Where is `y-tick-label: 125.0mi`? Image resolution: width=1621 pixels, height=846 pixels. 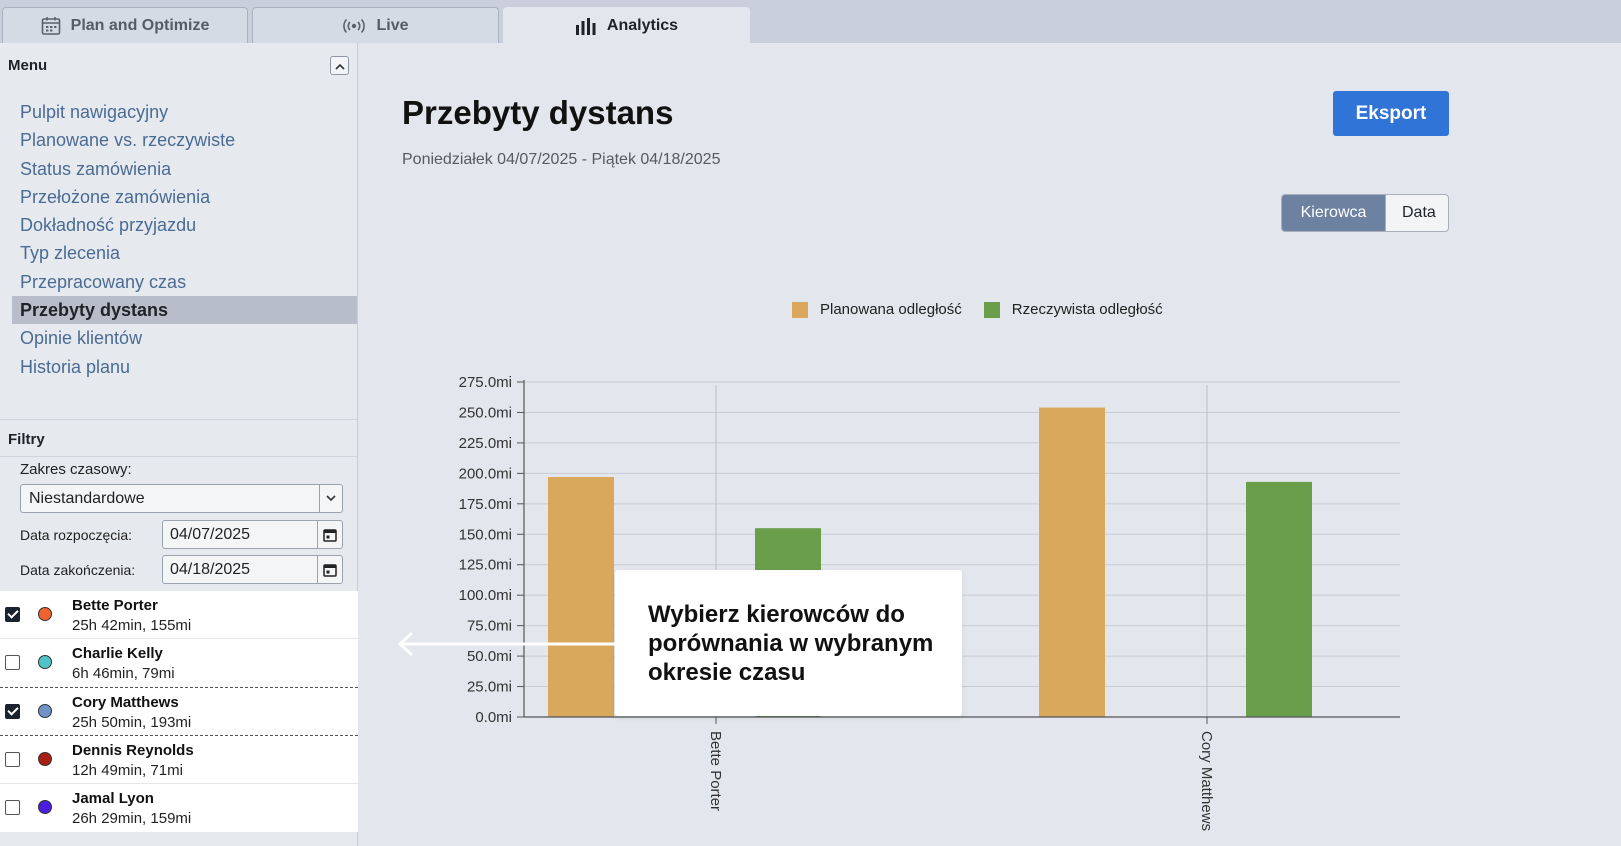
y-tick-label: 125.0mi is located at coordinates (485, 565).